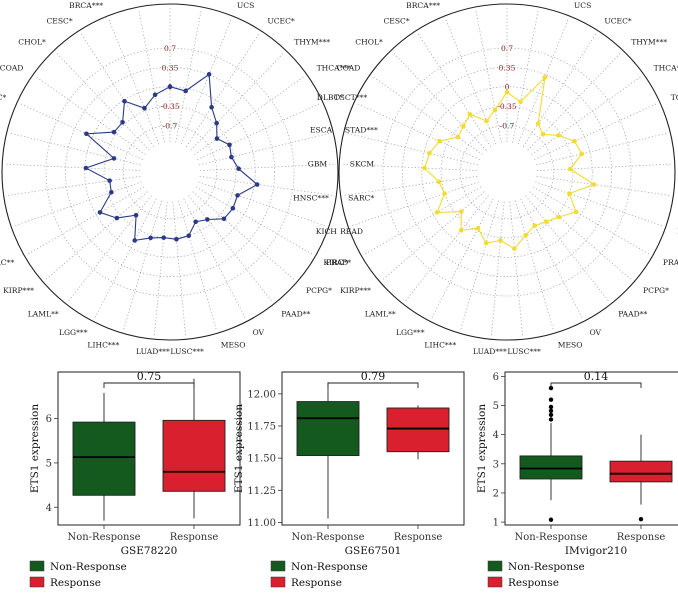  What do you see at coordinates (18, 290) in the screenshot?
I see `tmb-category-label: KIRP***` at bounding box center [18, 290].